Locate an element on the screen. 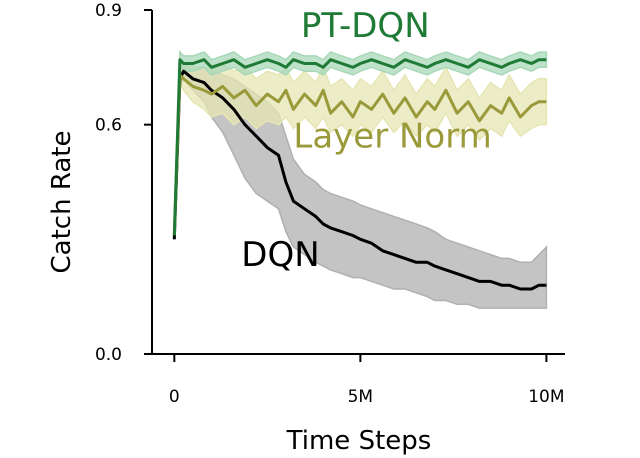 The image size is (640, 458). x-tick-label: 5M is located at coordinates (360, 397).